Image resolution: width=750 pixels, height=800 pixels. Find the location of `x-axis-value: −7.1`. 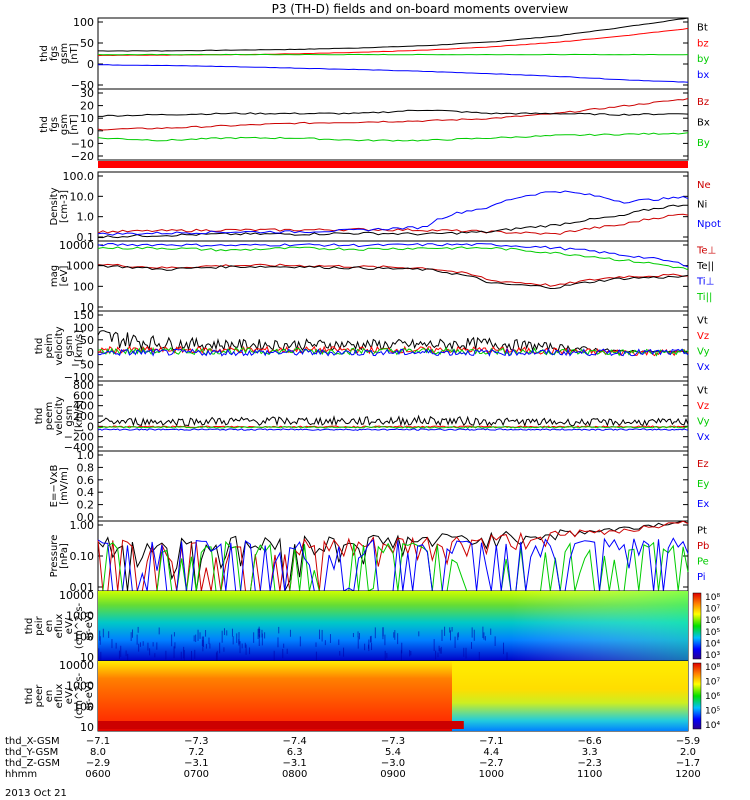

x-axis-value: −7.1 is located at coordinates (98, 741).